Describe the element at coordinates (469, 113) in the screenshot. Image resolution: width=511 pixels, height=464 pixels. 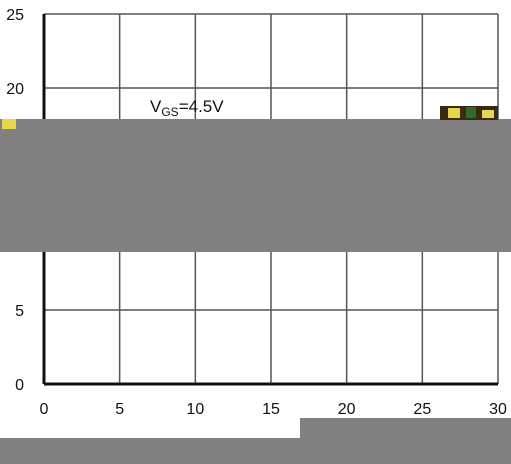
I see `thumbnail-image` at that location.